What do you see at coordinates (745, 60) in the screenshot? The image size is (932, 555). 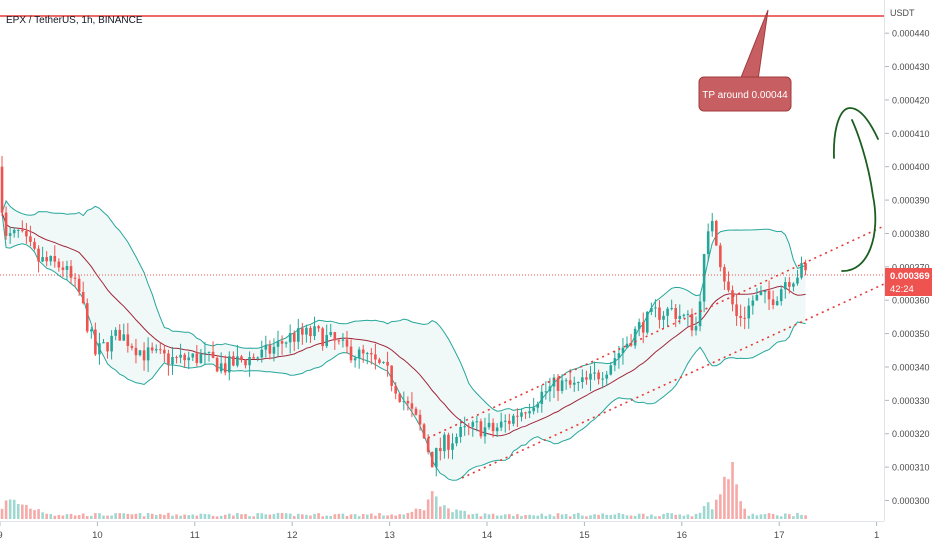 I see `tp-callout: TP around 0.00044` at bounding box center [745, 60].